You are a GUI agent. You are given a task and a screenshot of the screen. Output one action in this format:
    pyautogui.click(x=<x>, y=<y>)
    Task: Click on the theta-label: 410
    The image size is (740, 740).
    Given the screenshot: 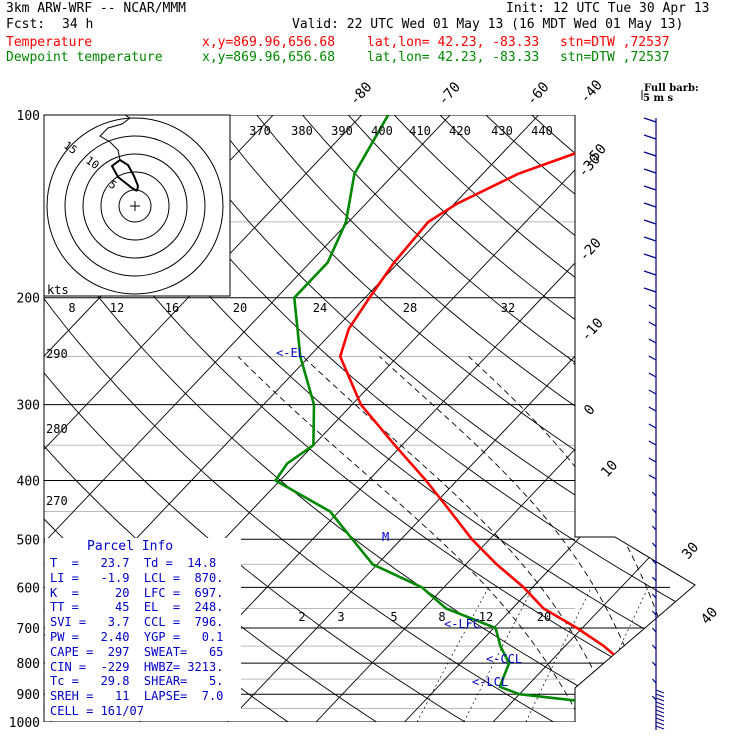 What is the action you would take?
    pyautogui.click(x=420, y=131)
    